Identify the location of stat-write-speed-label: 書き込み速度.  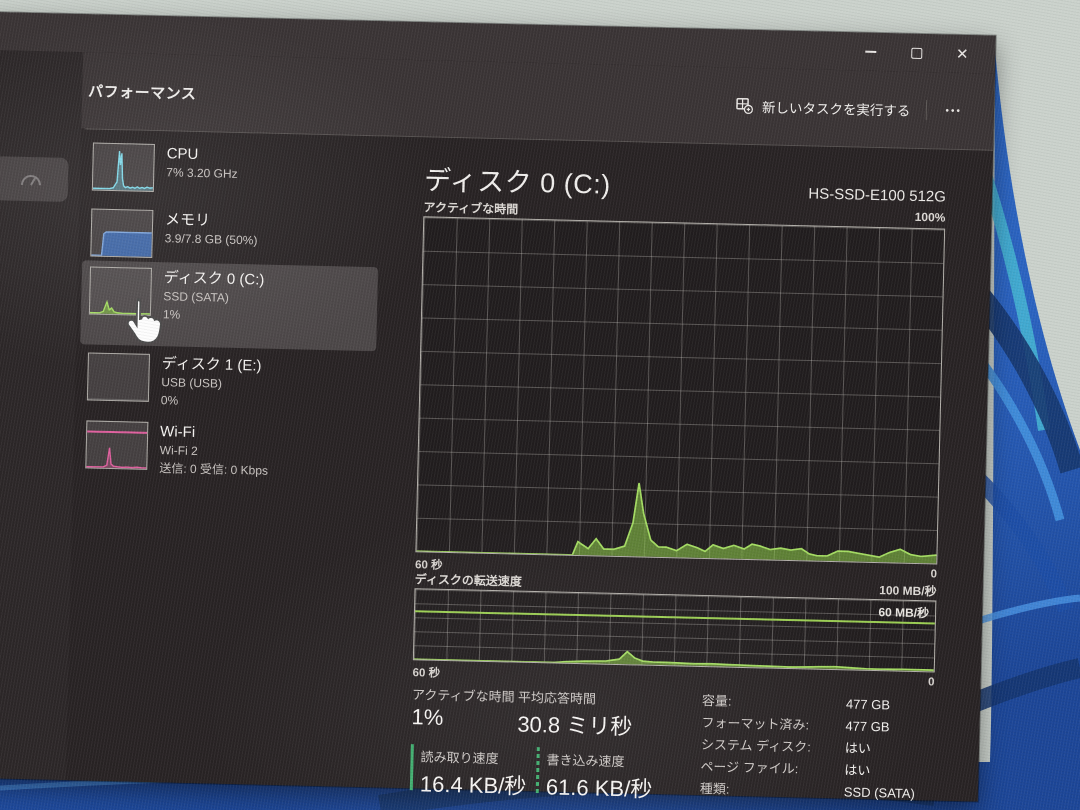
(585, 761).